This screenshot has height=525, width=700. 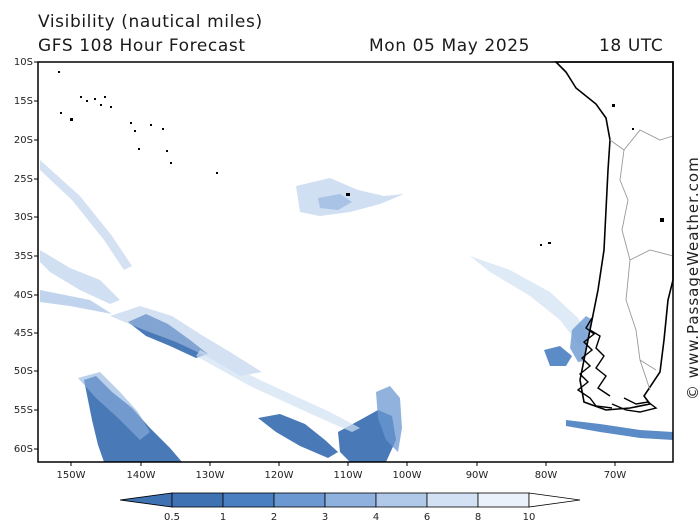 What do you see at coordinates (23, 101) in the screenshot?
I see `lat-label: 15S` at bounding box center [23, 101].